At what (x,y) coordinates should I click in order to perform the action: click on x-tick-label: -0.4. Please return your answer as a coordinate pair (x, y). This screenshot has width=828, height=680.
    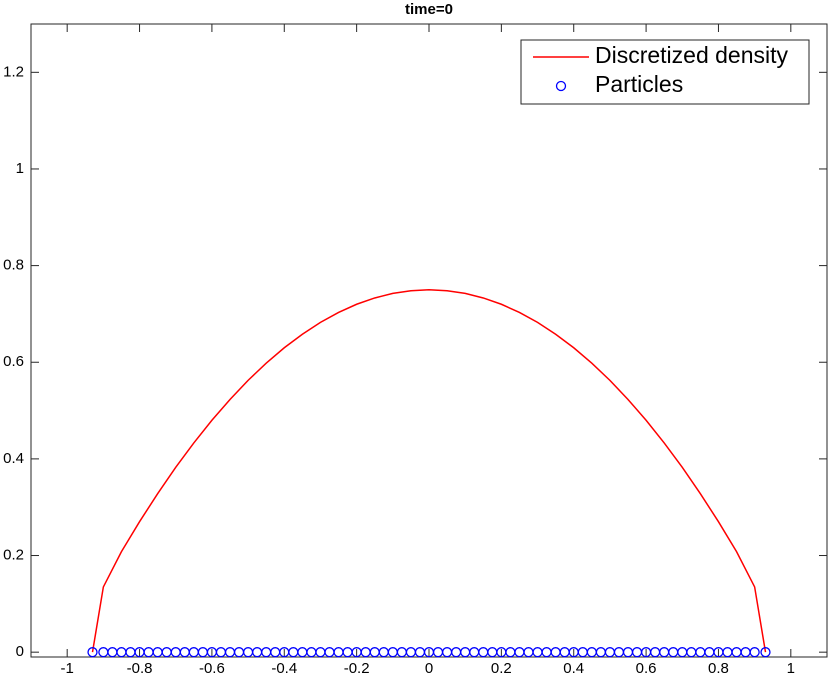
    Looking at the image, I should click on (284, 668).